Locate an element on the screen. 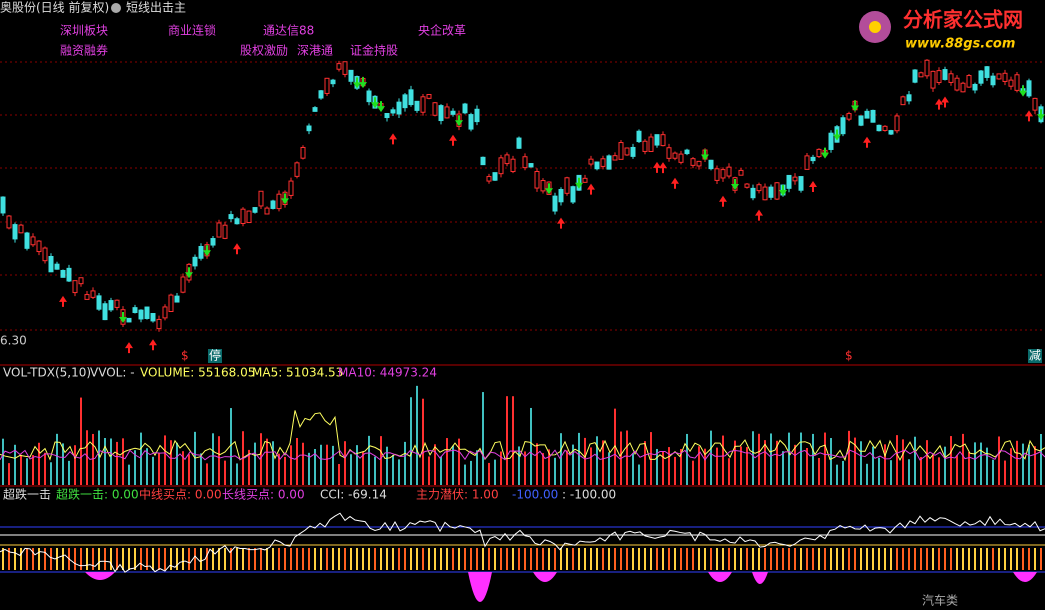  formula-name: 短线出击主 is located at coordinates (156, 8).